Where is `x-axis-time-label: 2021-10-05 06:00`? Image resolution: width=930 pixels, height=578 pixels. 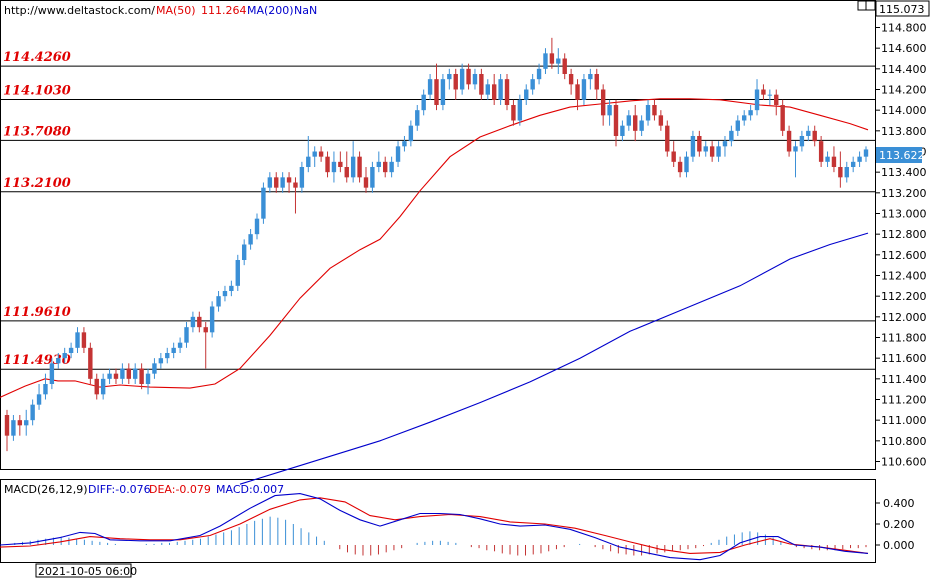 x-axis-time-label: 2021-10-05 06:00 is located at coordinates (87, 571).